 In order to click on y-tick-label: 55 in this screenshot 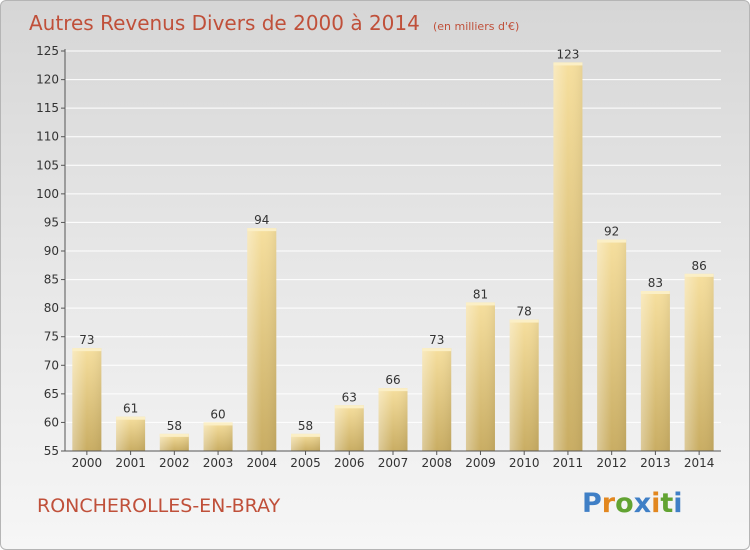, I will do `click(51, 451)`.